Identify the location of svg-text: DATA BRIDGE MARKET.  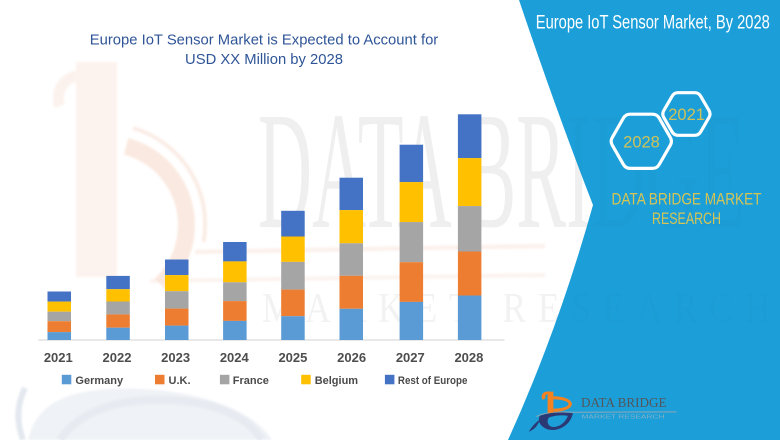
(687, 199).